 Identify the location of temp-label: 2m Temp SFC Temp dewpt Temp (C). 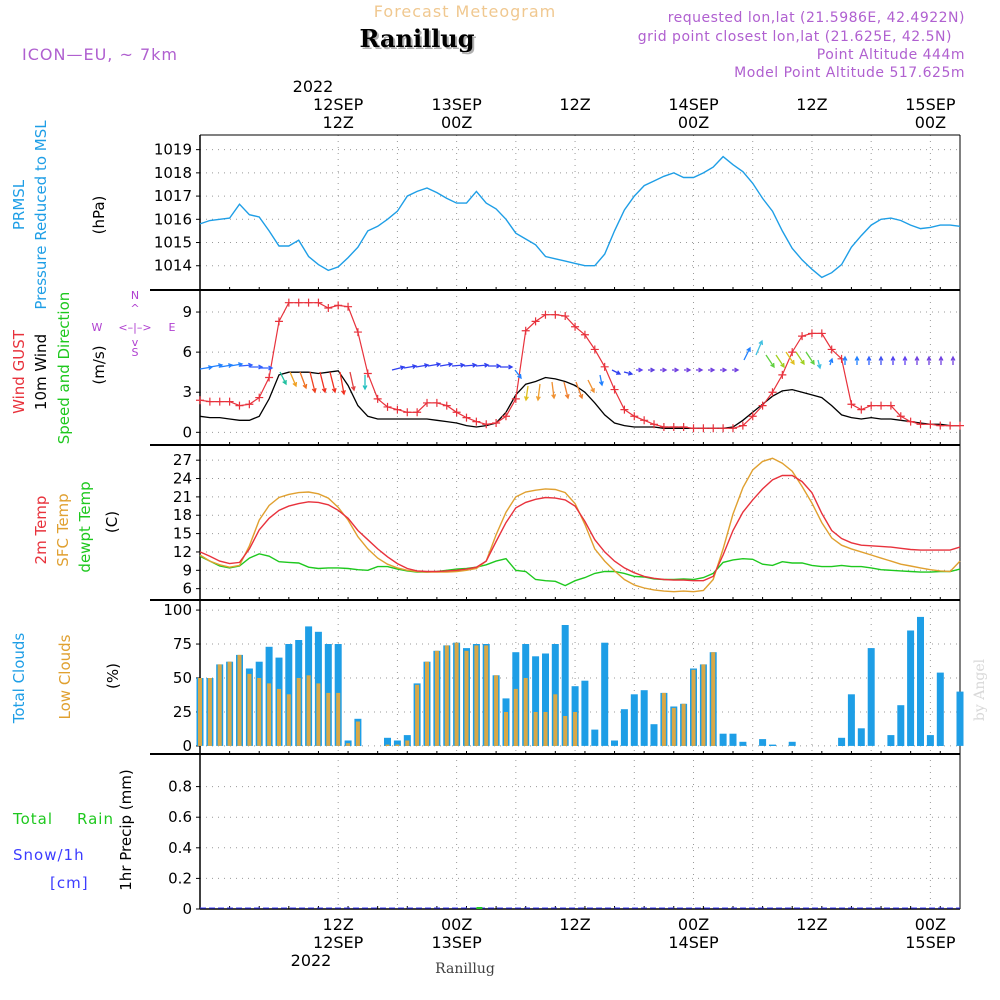
(76, 526).